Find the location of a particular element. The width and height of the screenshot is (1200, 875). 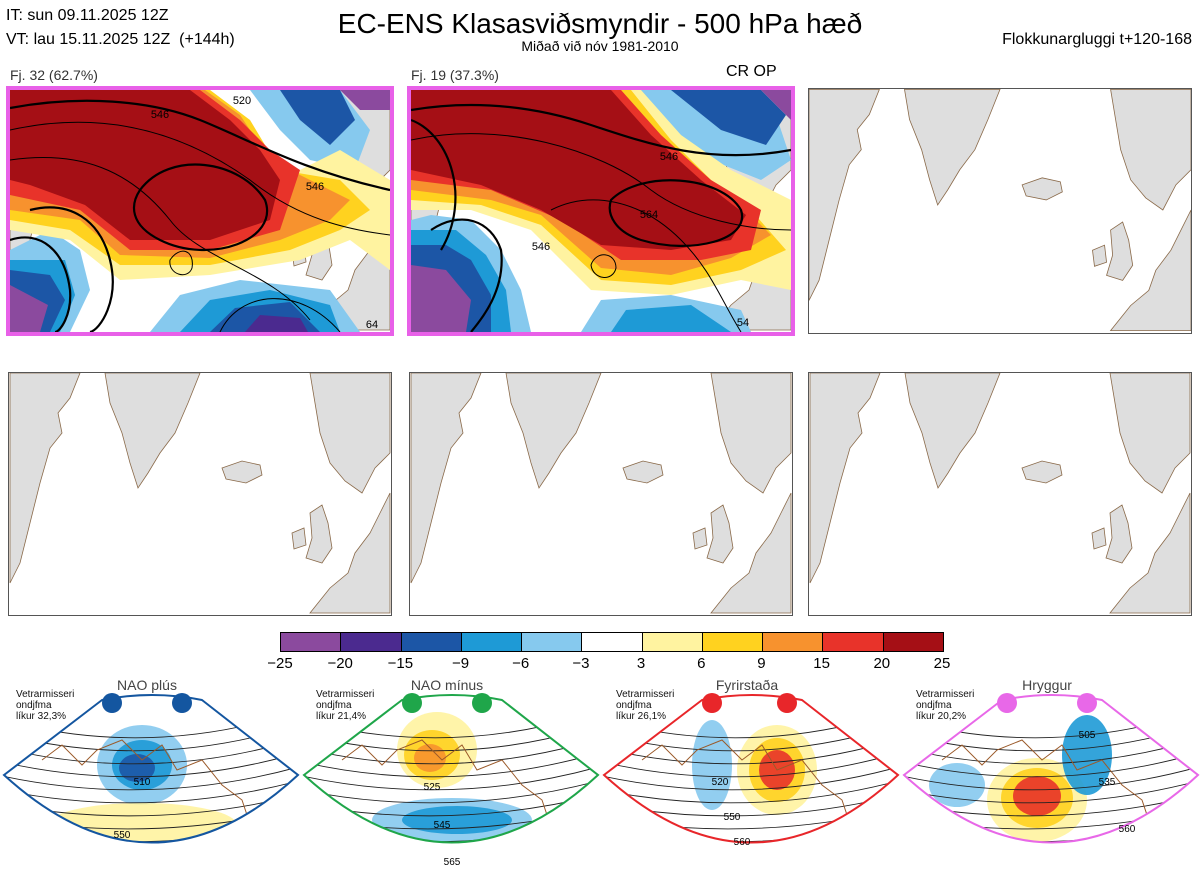

colorbar-tick-label: −25 is located at coordinates (280, 663).